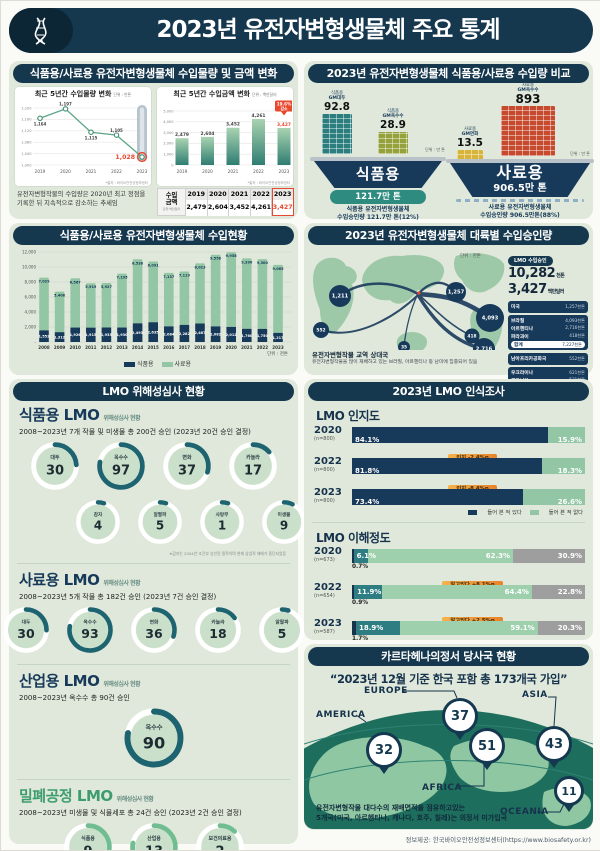  I want to click on sidebar-block-1: 브라질 4,093천톤 아르헨티나 2,716천톤 파라과이 418천톤 합계 7,227천톤, so click(548, 333).